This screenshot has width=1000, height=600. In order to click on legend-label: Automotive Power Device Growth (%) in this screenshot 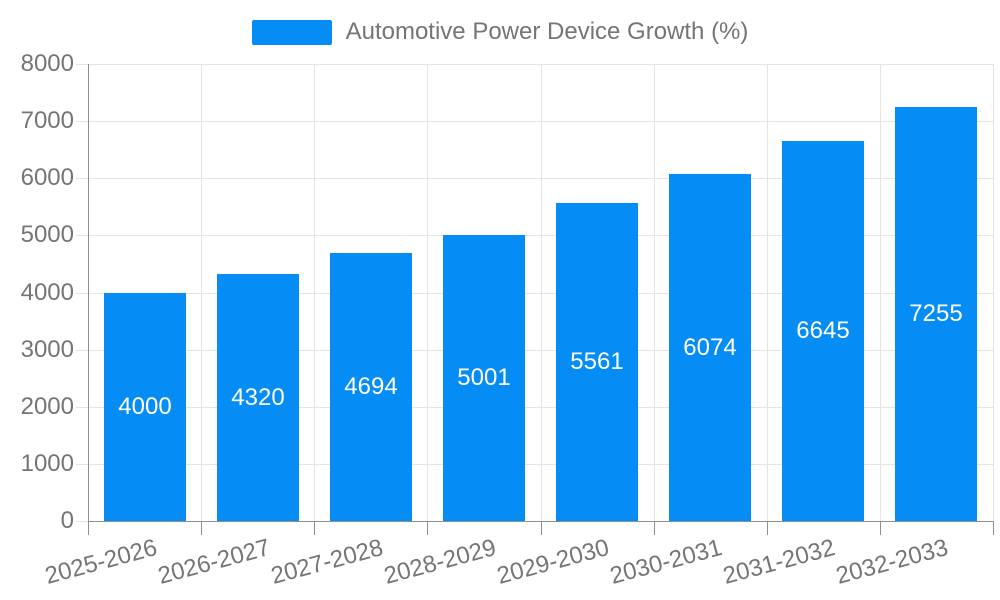, I will do `click(547, 31)`.